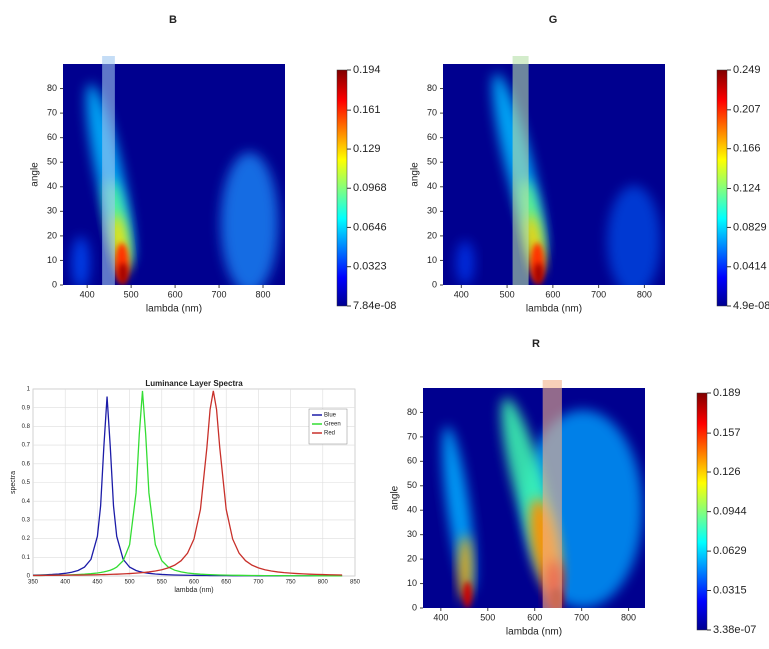  What do you see at coordinates (187, 483) in the screenshot?
I see `series-line` at bounding box center [187, 483].